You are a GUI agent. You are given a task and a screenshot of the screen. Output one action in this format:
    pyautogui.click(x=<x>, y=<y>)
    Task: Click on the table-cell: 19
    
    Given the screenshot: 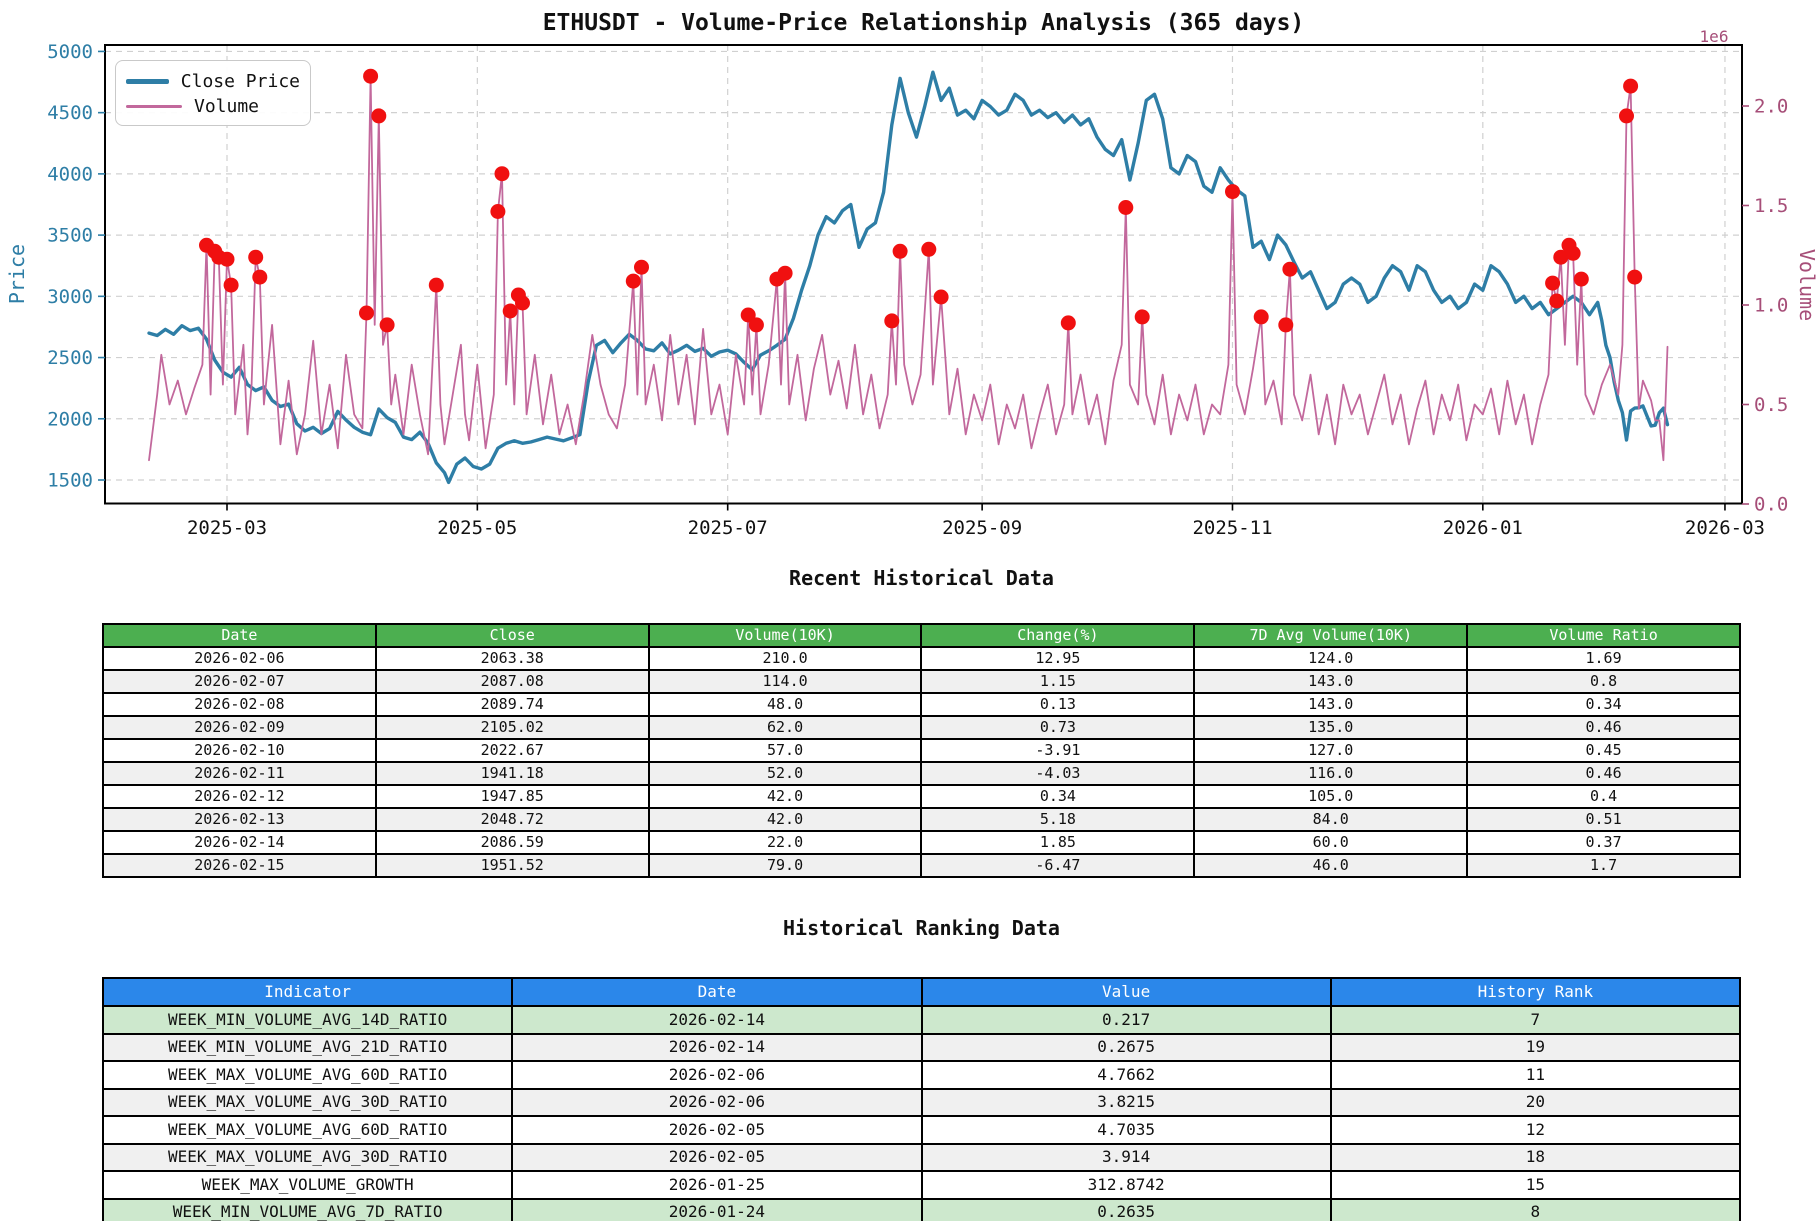 What is the action you would take?
    pyautogui.click(x=1535, y=1047)
    